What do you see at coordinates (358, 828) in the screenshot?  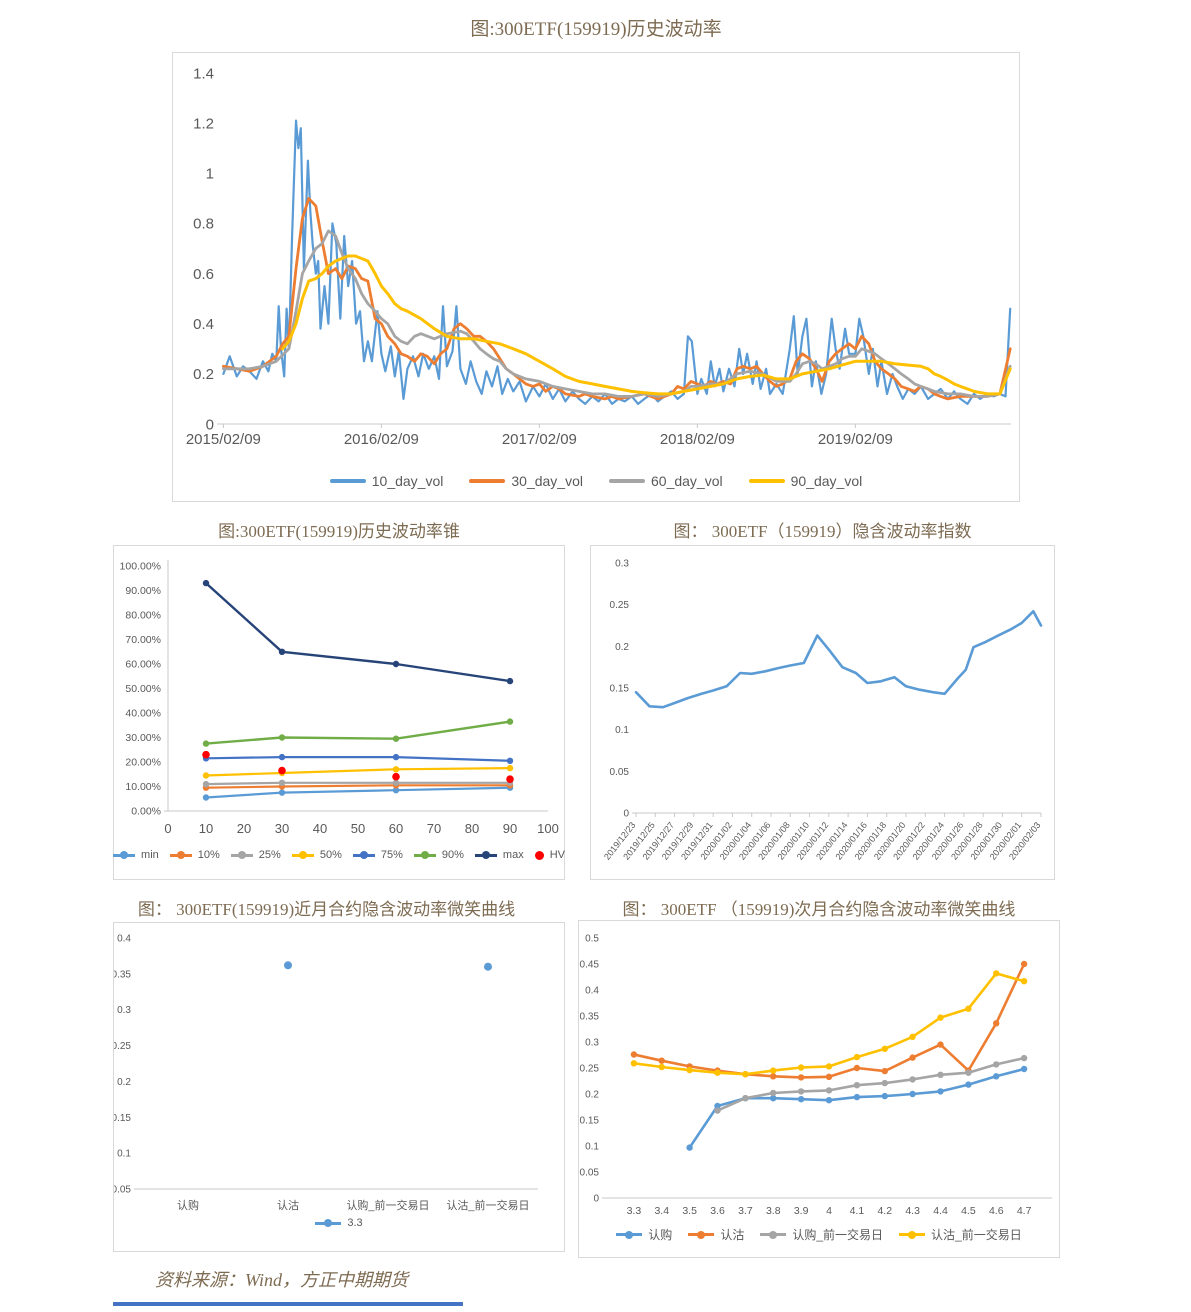 I see `svg-text: 50` at bounding box center [358, 828].